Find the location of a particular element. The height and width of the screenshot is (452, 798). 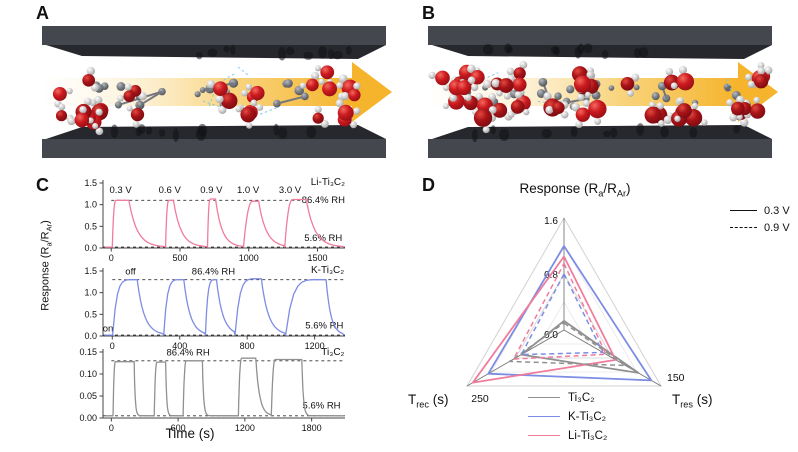

voltage-legend-row-solid: 0.3 V is located at coordinates (760, 210).